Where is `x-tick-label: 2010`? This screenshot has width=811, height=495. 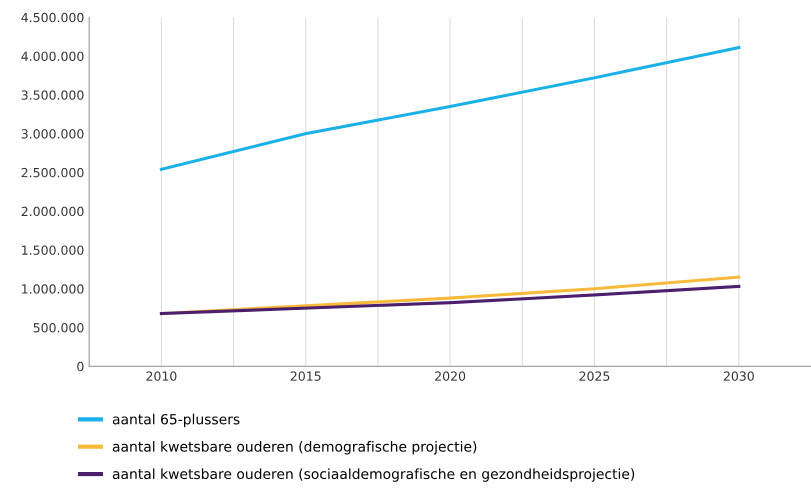 x-tick-label: 2010 is located at coordinates (161, 376).